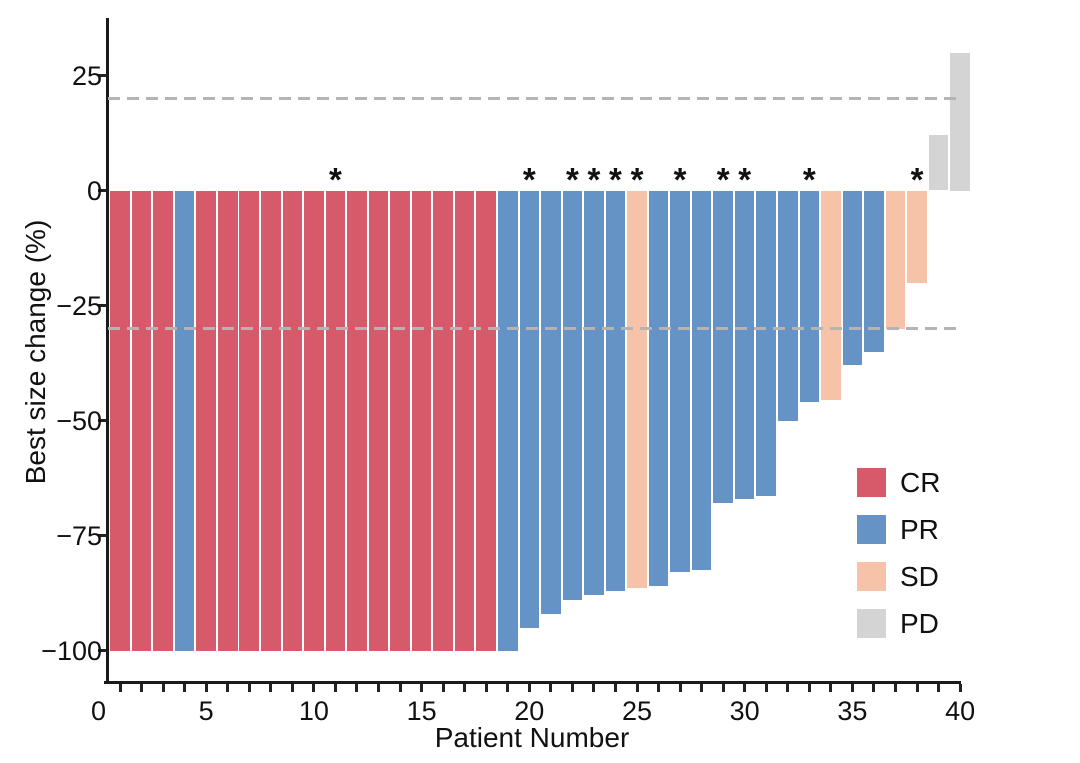 The width and height of the screenshot is (1080, 763). What do you see at coordinates (102, 650) in the screenshot?
I see `y-tick--100` at bounding box center [102, 650].